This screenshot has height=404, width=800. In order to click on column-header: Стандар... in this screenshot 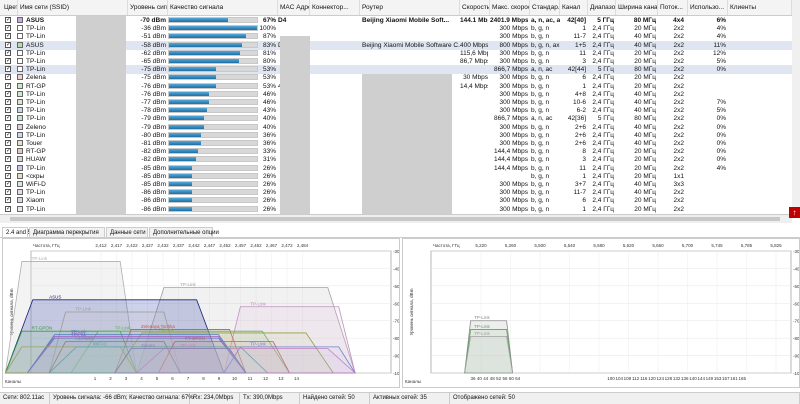, I will do `click(545, 7)`.